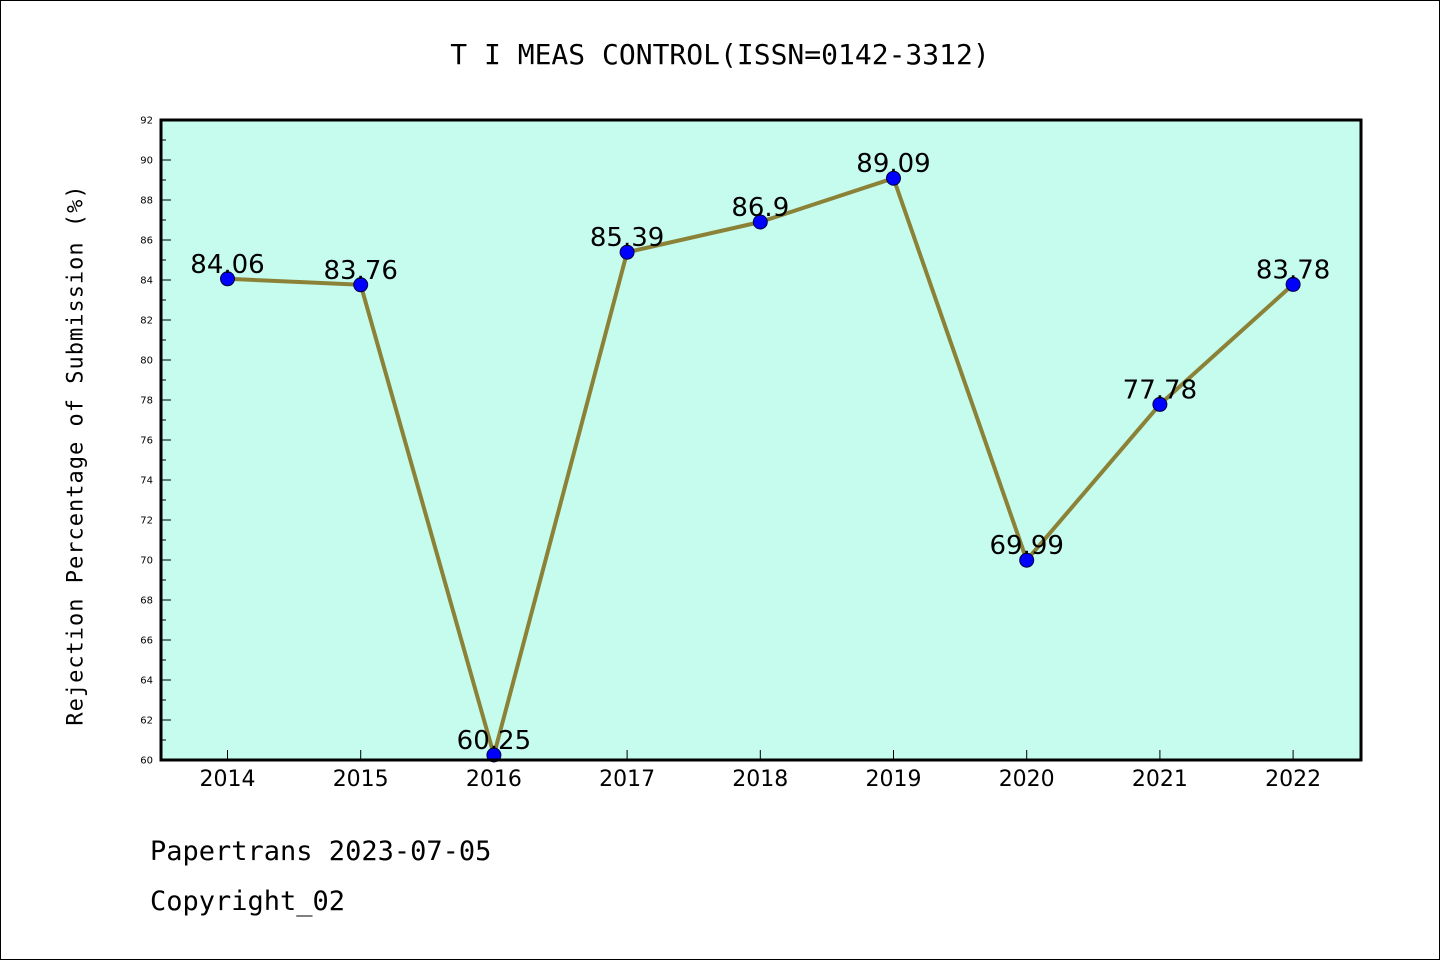 This screenshot has height=960, width=1440. What do you see at coordinates (146, 721) in the screenshot?
I see `y-tick-label: 62` at bounding box center [146, 721].